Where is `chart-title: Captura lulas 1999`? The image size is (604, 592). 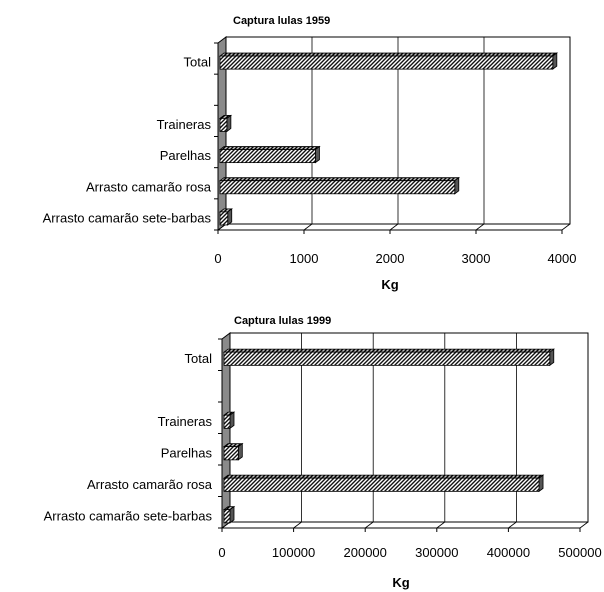 chart-title: Captura lulas 1999 is located at coordinates (282, 321).